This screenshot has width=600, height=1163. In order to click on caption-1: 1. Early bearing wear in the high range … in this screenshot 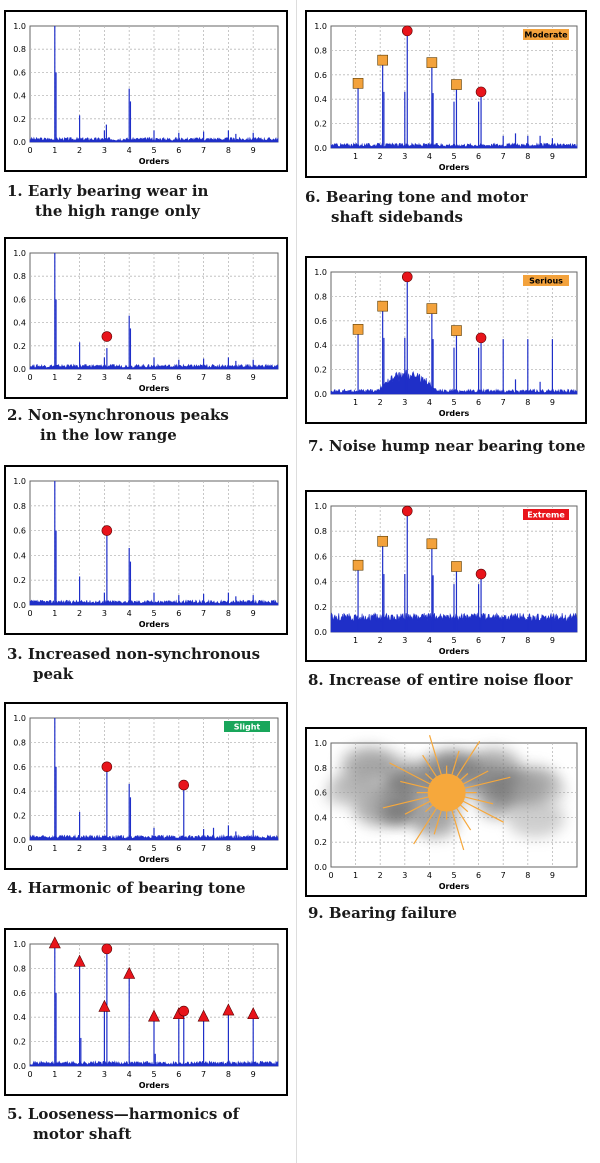, I will do `click(107, 201)`.